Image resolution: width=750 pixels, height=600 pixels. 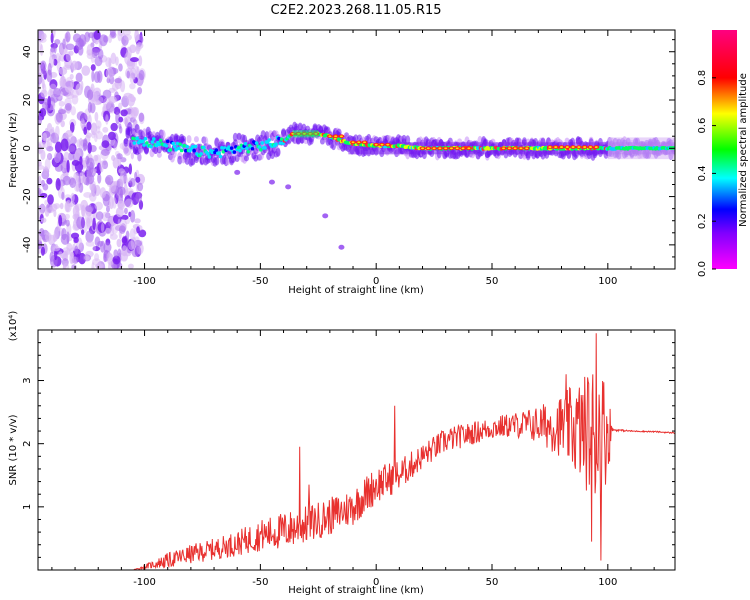 What do you see at coordinates (724, 149) in the screenshot?
I see `colorbar-gradient` at bounding box center [724, 149].